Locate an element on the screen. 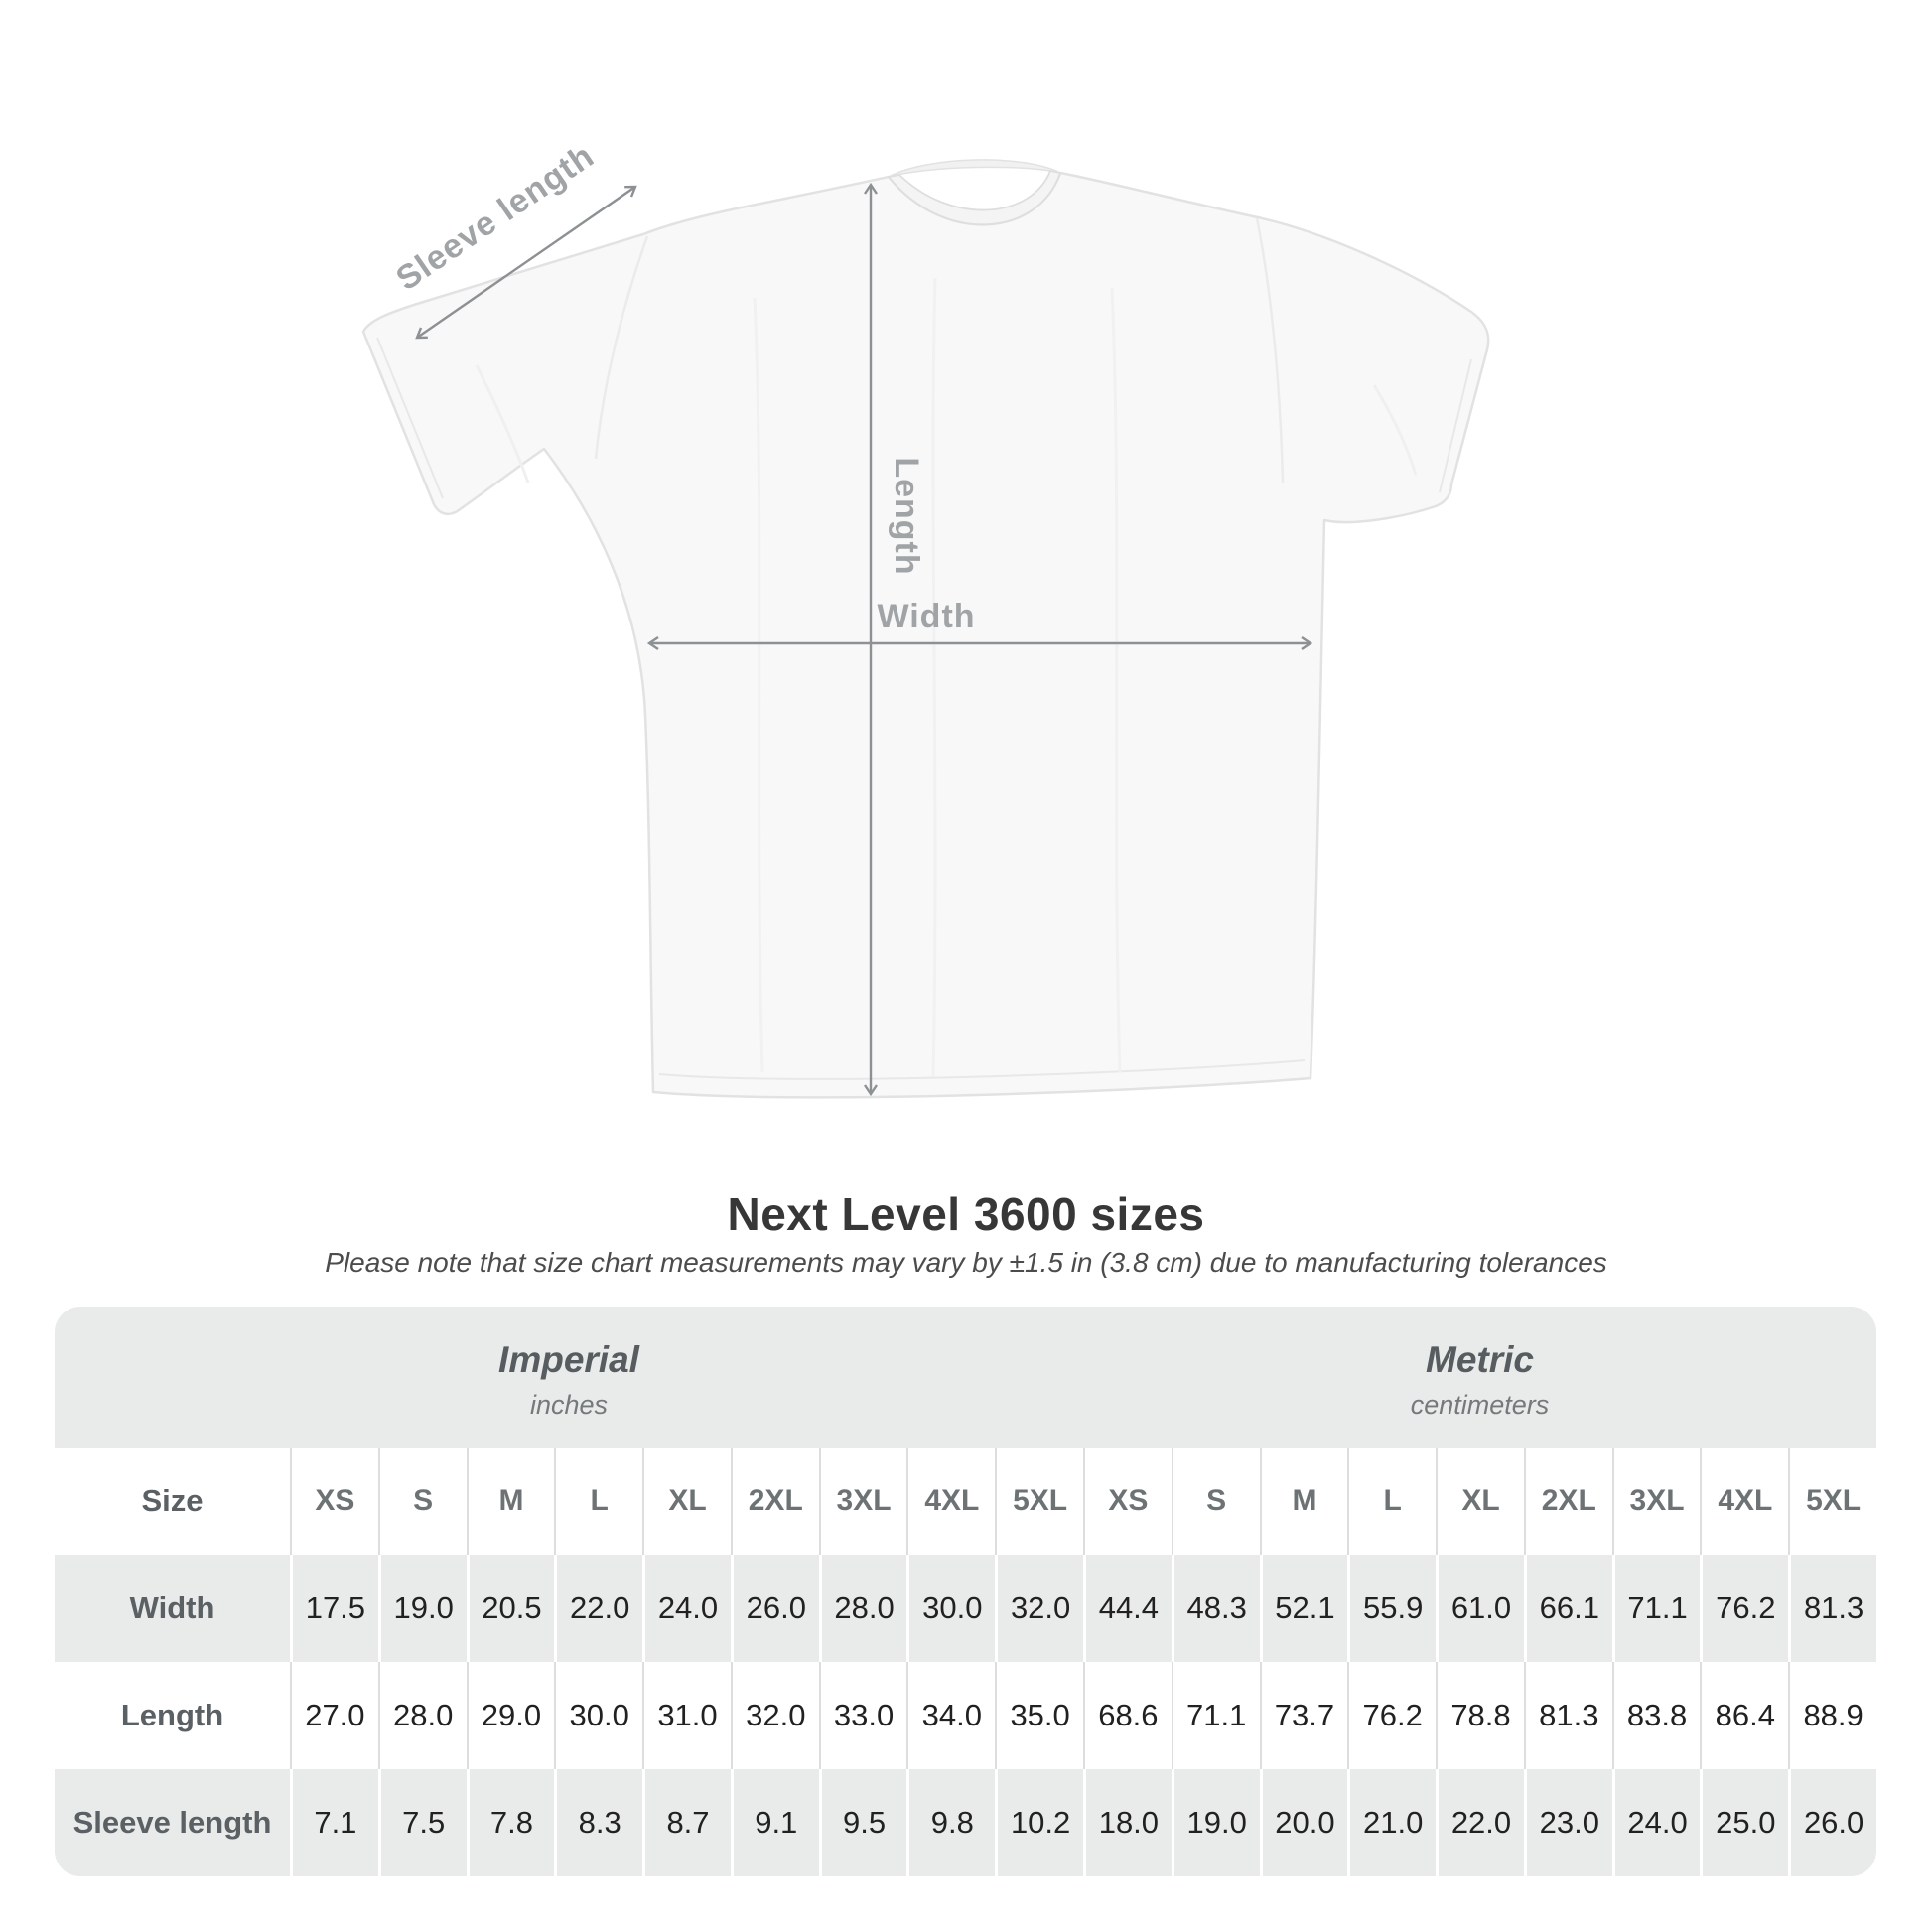 This screenshot has height=1932, width=1932. collar-back is located at coordinates (975, 168).